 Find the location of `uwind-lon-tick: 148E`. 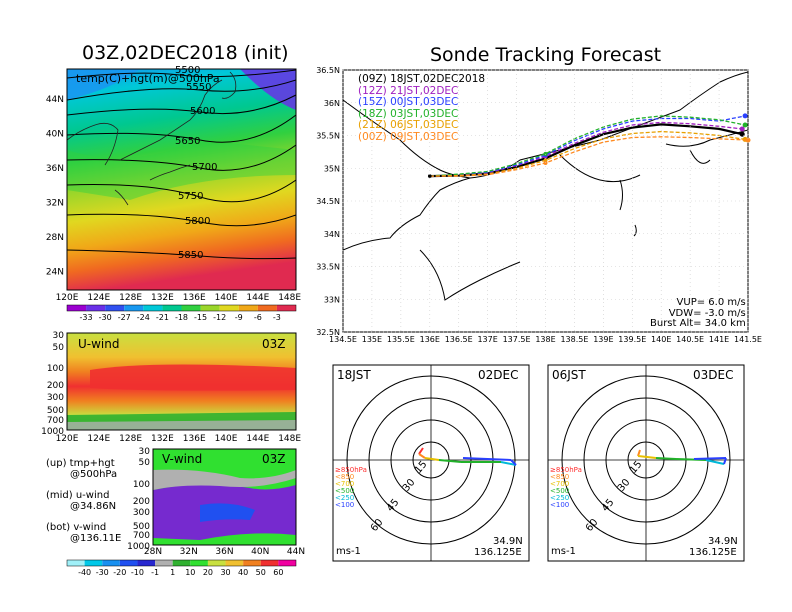

uwind-lon-tick: 148E is located at coordinates (289, 439).